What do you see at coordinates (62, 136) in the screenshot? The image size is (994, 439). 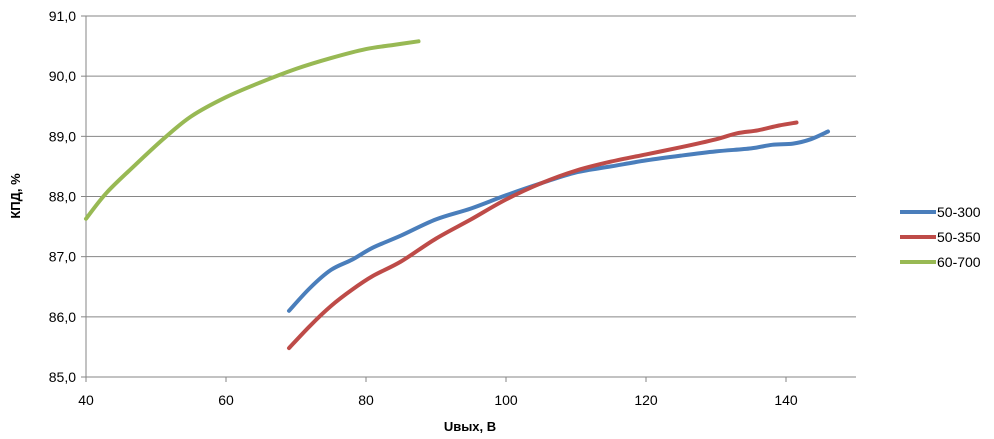 I see `y-tick-label: 89,0` at bounding box center [62, 136].